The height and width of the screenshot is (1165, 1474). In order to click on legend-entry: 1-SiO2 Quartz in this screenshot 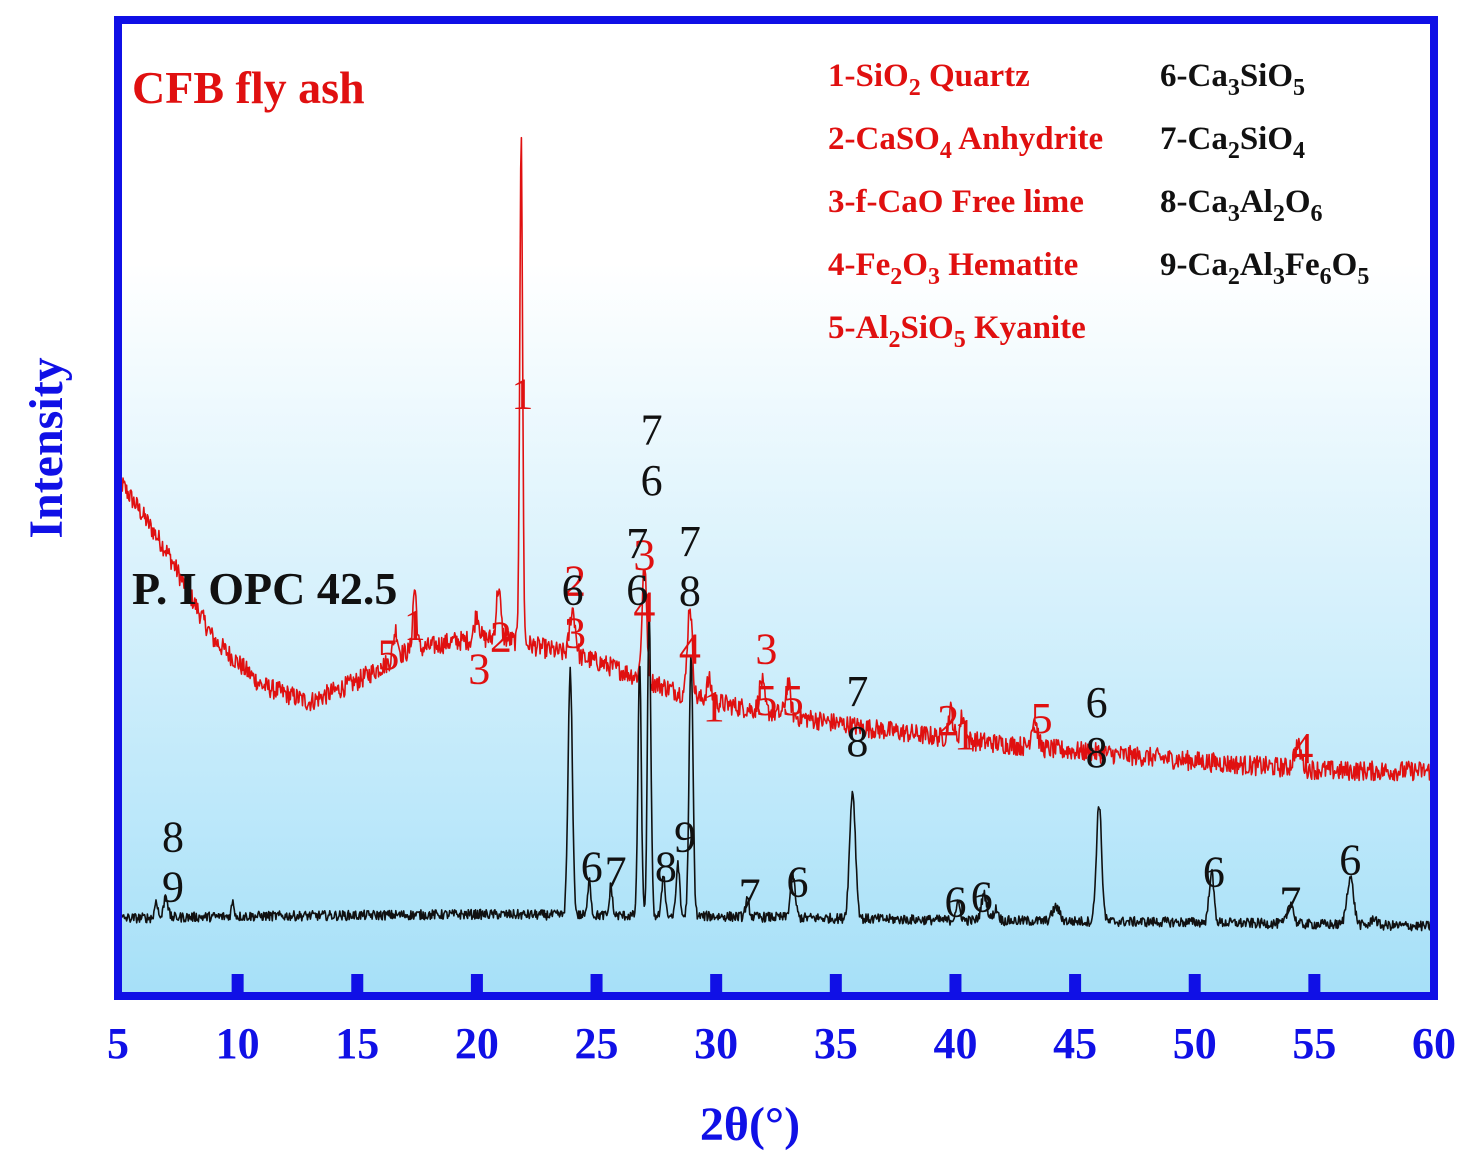, I will do `click(929, 79)`.